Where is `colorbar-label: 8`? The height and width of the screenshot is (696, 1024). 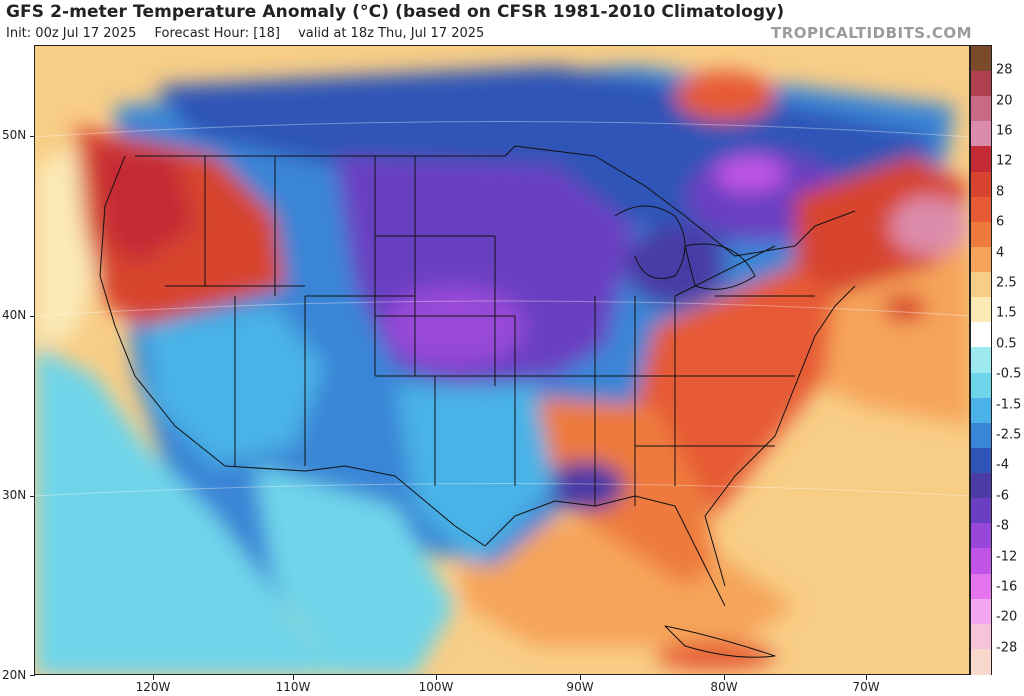 colorbar-label: 8 is located at coordinates (1000, 192).